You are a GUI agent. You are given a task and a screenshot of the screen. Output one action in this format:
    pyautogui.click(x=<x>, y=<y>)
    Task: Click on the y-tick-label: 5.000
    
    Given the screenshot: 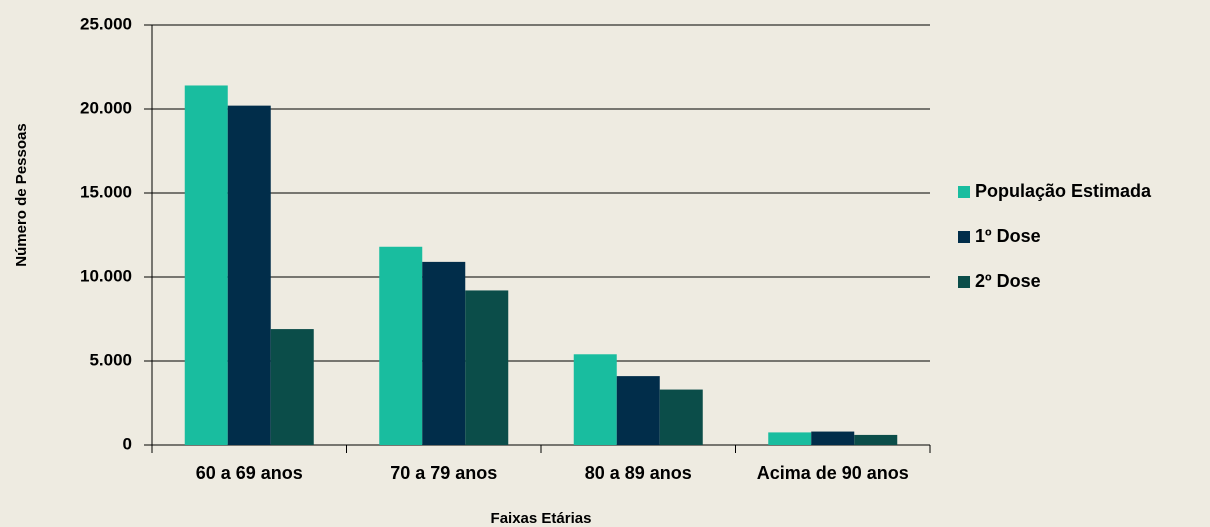 What is the action you would take?
    pyautogui.click(x=110, y=359)
    